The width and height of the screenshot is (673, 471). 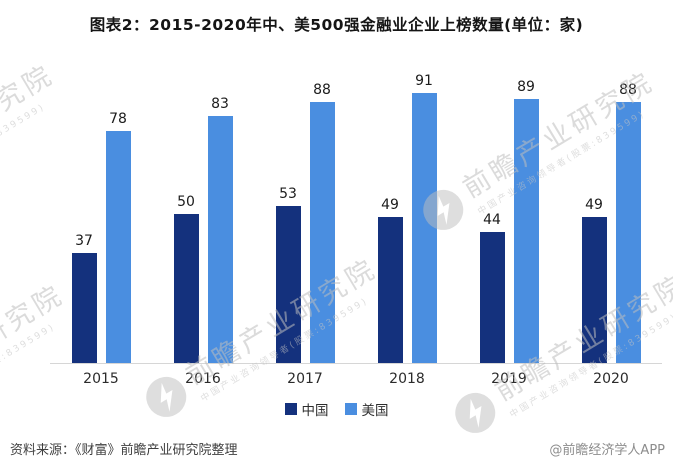 What do you see at coordinates (101, 214) in the screenshot?
I see `bar-group: 37 78` at bounding box center [101, 214].